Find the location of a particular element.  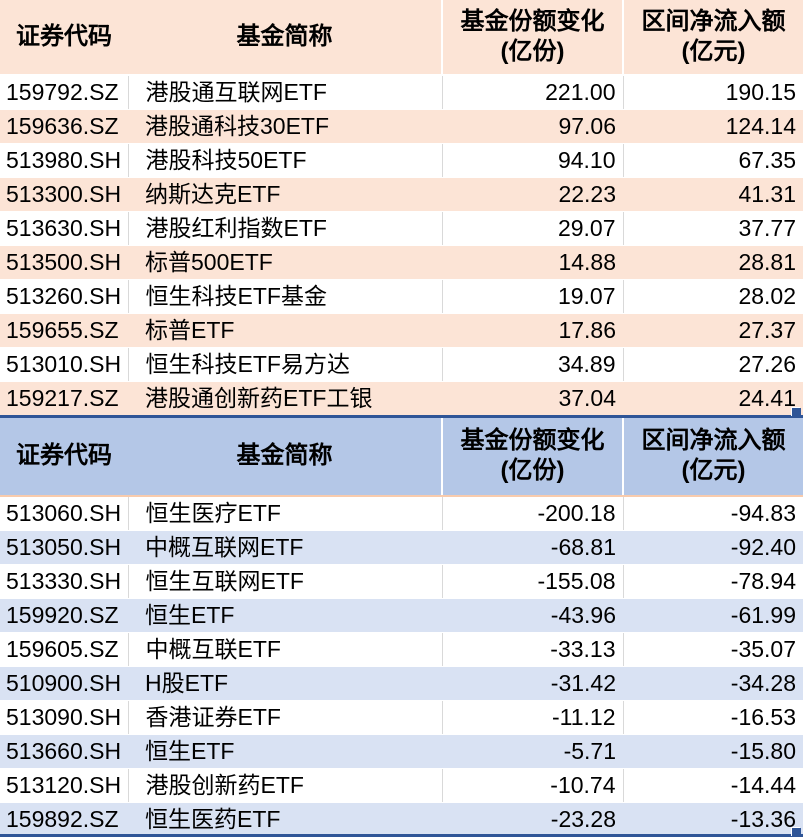

table-row: 513010.SH 恒生科技ETF易方达 34.89 27.26 is located at coordinates (401, 364).